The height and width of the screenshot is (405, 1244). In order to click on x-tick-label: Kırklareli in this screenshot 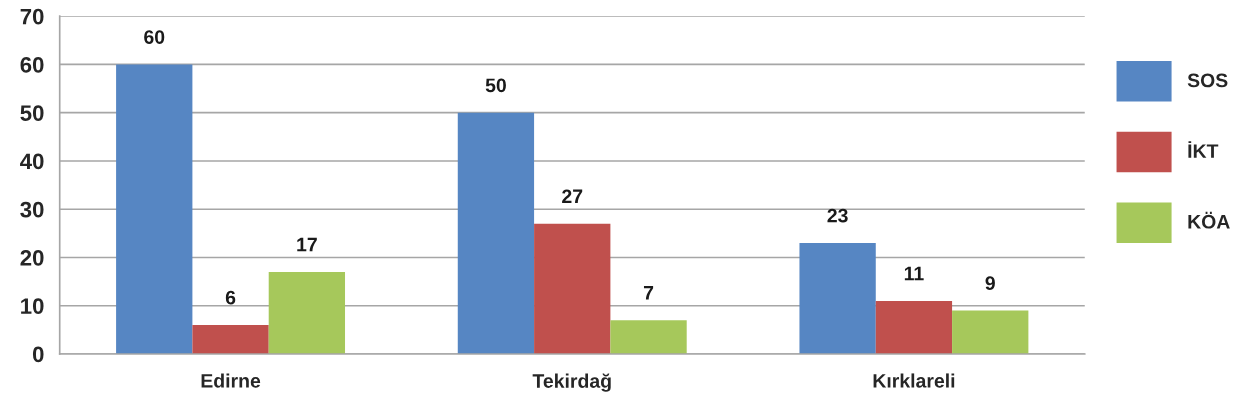, I will do `click(914, 380)`.